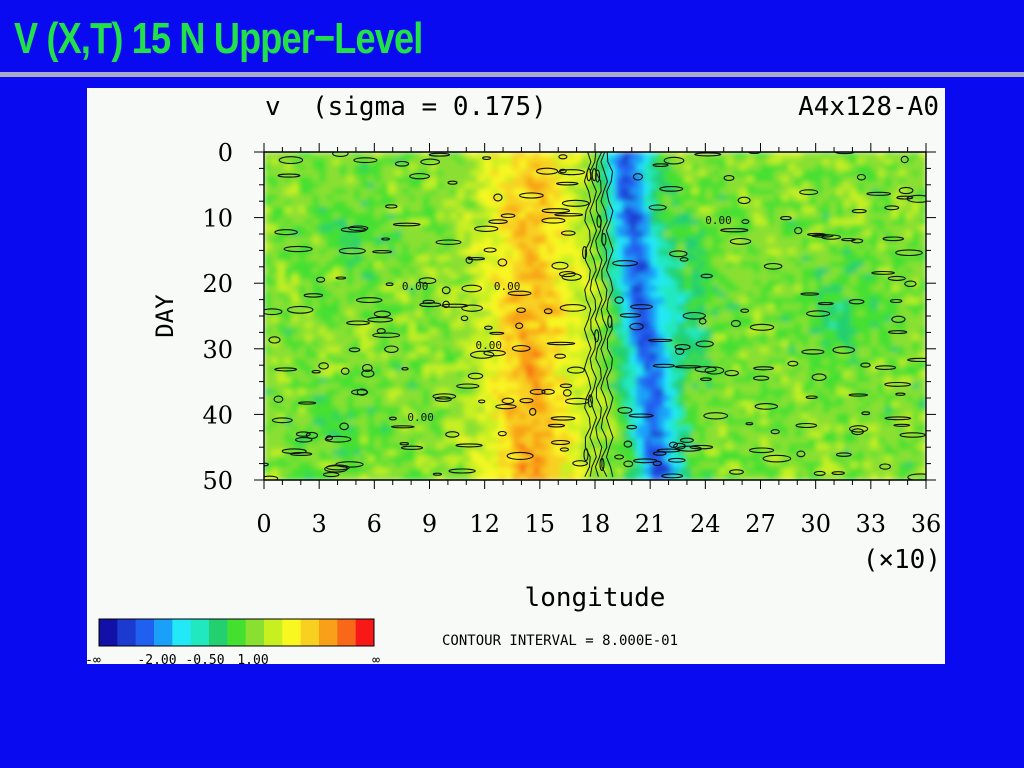 The height and width of the screenshot is (768, 1024). Describe the element at coordinates (595, 598) in the screenshot. I see `x-axis-label: longitude` at that location.